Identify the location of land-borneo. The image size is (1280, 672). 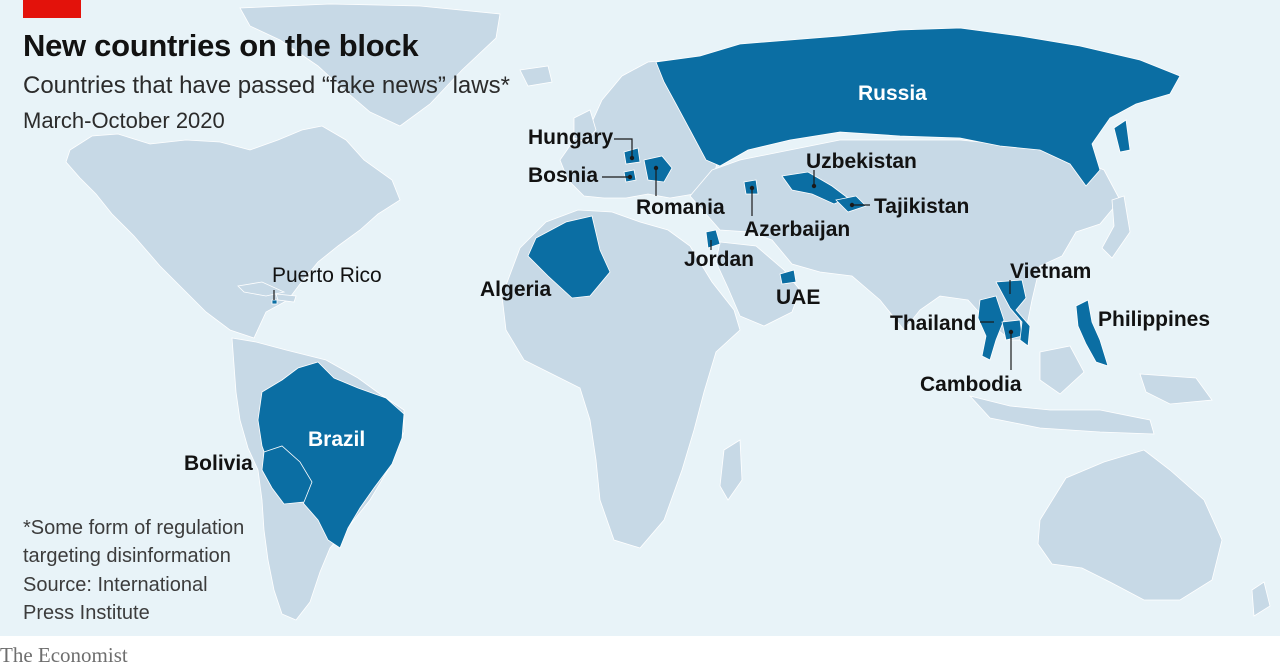
(1062, 370).